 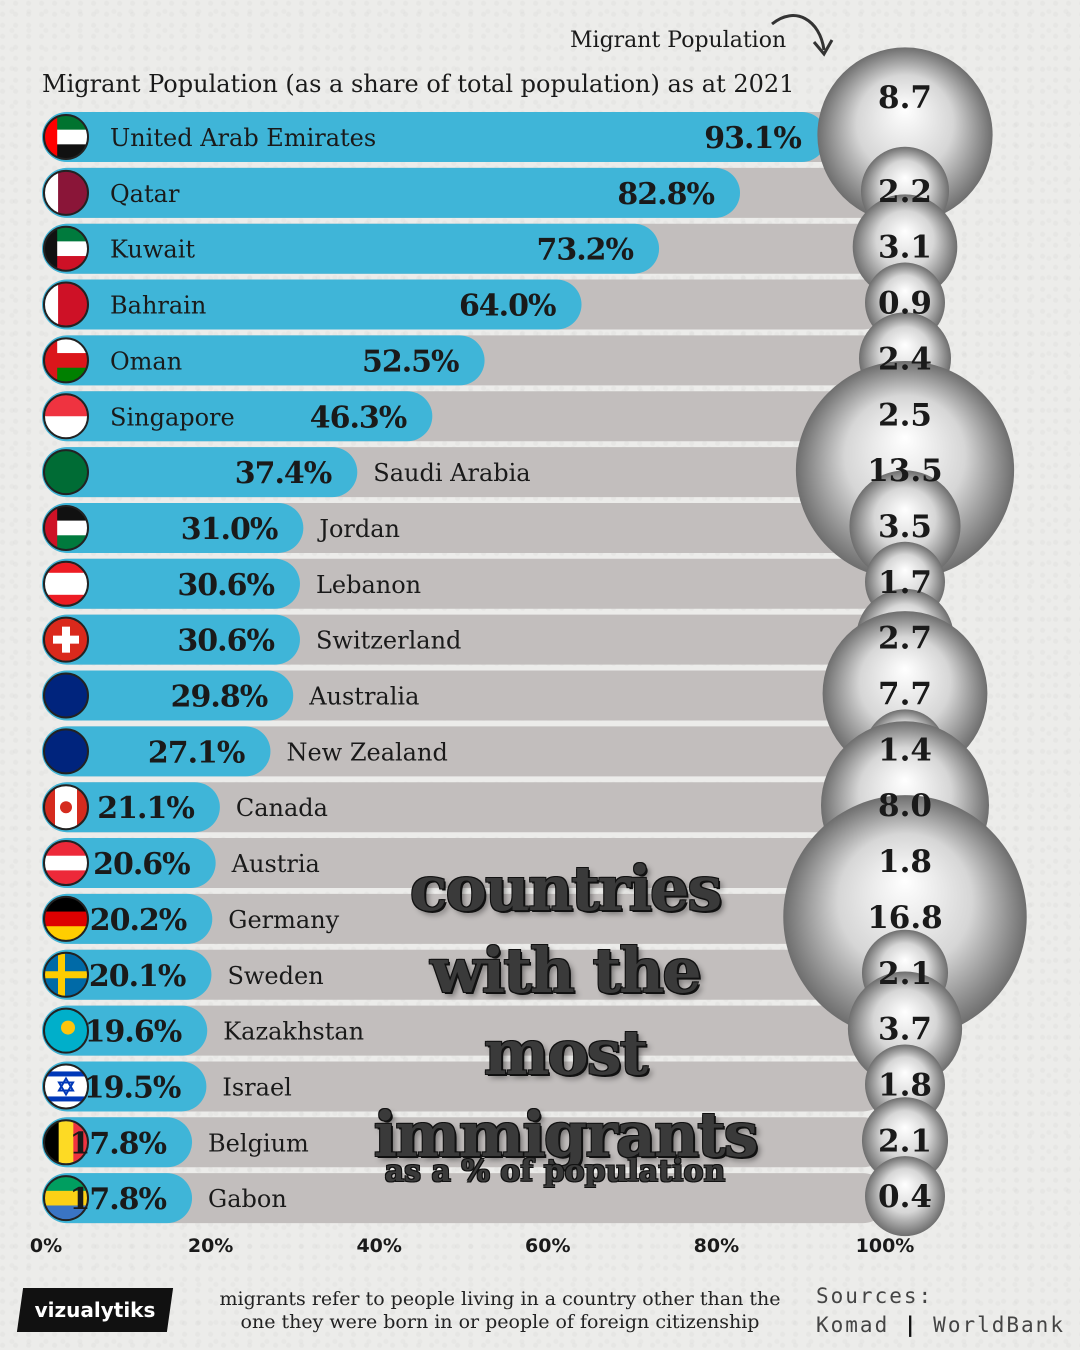 What do you see at coordinates (46, 1246) in the screenshot?
I see `x-tick-label: 0%` at bounding box center [46, 1246].